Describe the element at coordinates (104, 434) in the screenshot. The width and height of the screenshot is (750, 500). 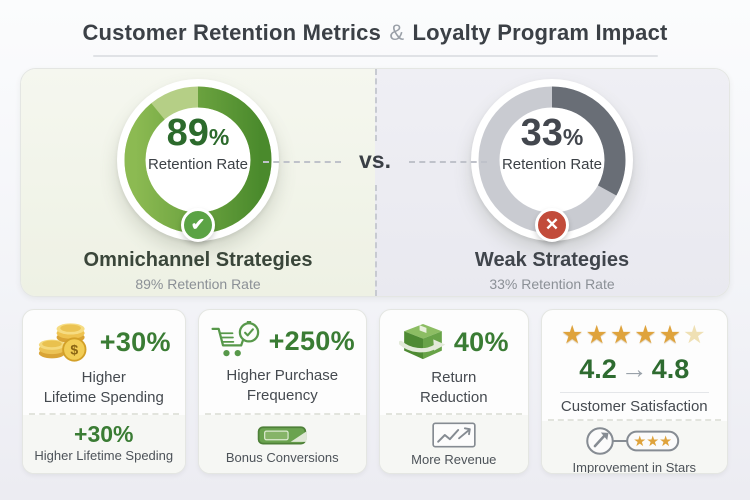
I see `footer-stat-value: +30%` at that location.